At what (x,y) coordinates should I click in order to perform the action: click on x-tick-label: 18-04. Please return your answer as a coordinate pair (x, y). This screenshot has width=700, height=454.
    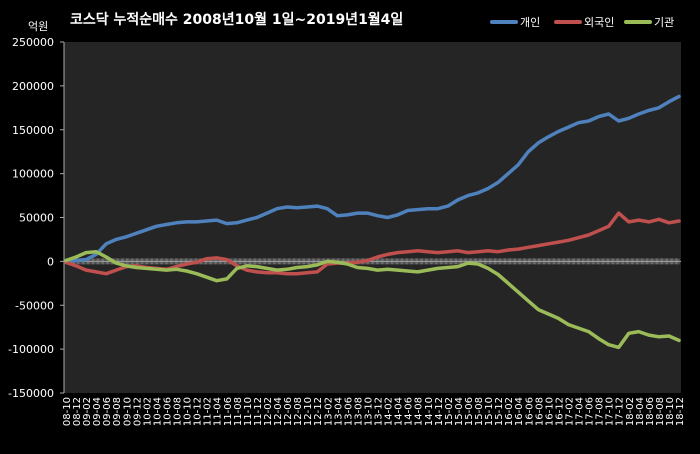
    Looking at the image, I should click on (640, 411).